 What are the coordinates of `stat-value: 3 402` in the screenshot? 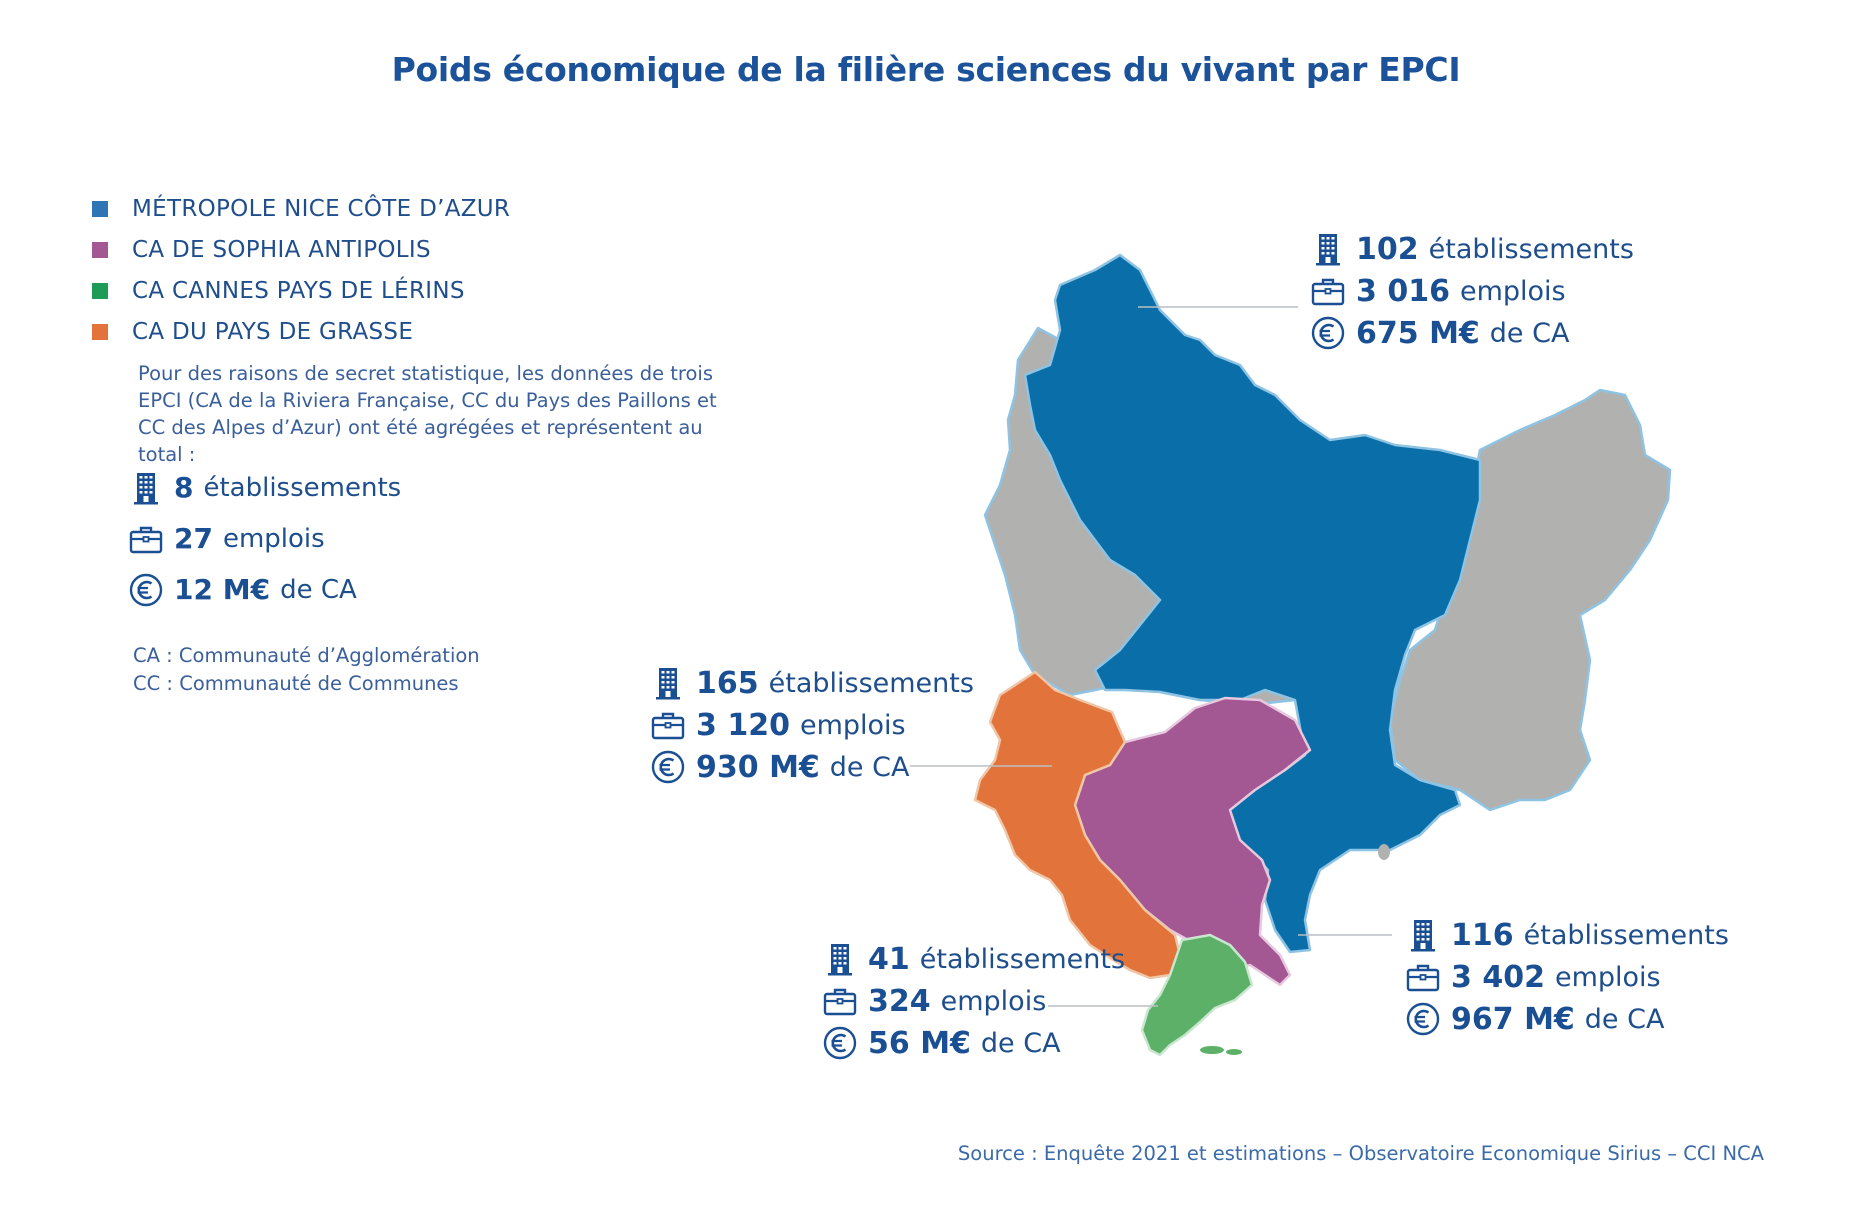 It's located at (1498, 977).